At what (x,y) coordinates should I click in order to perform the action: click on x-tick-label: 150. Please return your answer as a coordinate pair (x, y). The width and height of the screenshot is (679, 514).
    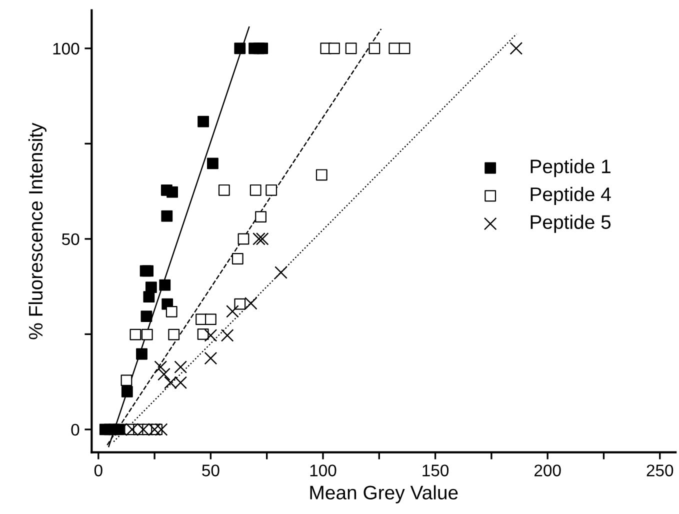
    Looking at the image, I should click on (435, 470).